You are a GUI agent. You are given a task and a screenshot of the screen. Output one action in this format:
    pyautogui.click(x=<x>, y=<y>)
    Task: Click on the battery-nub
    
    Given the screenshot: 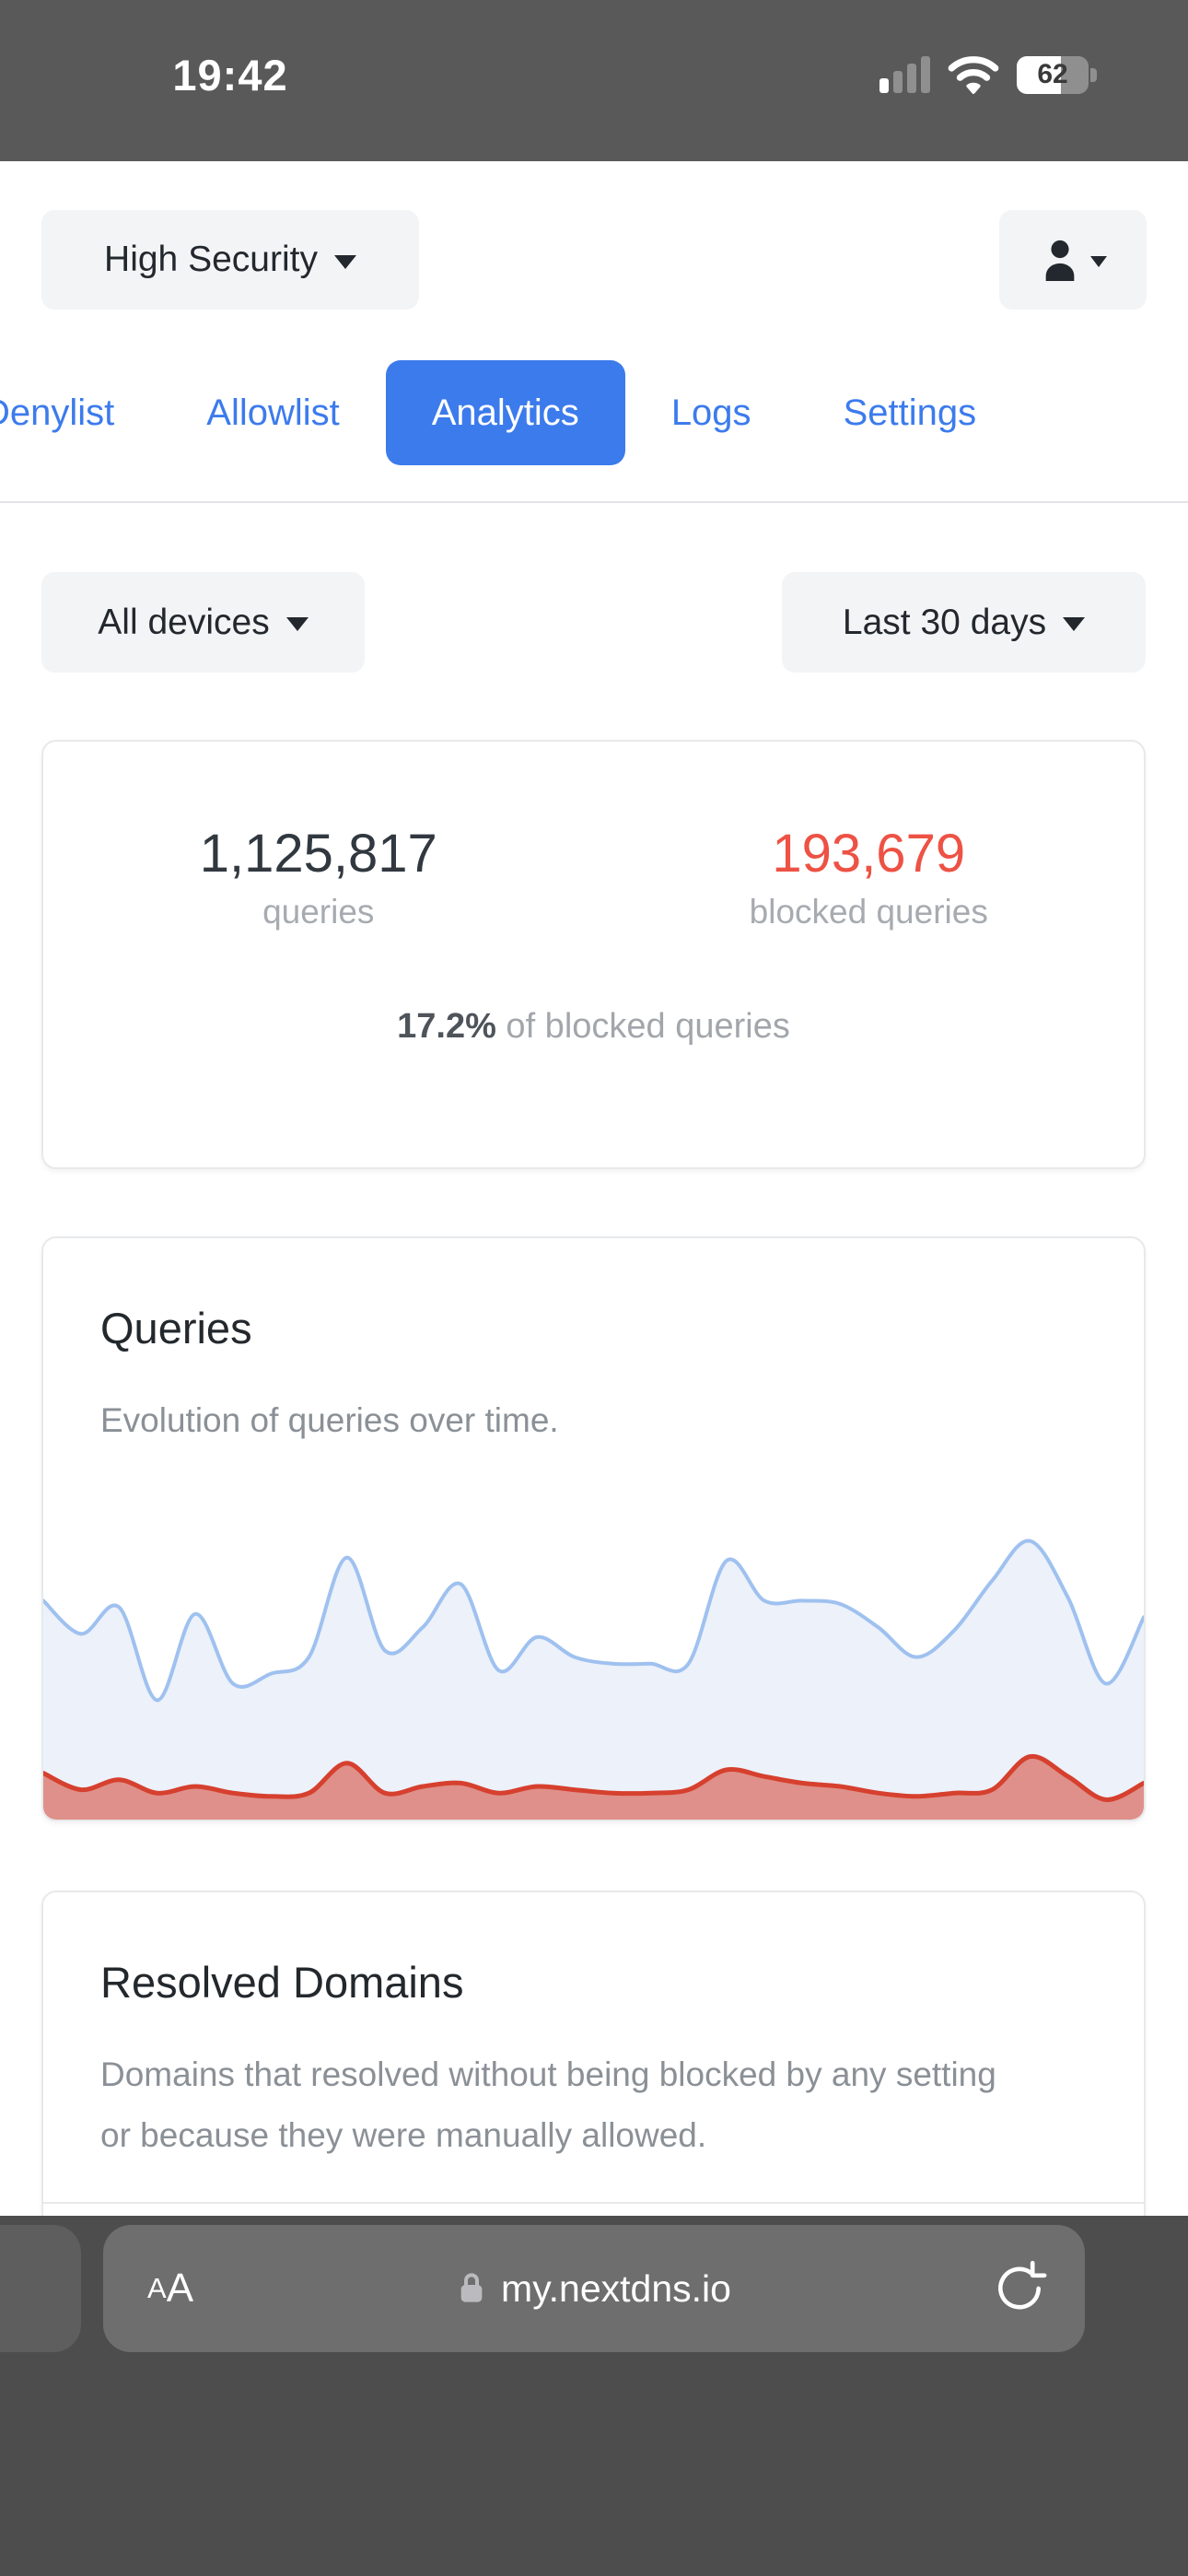 What is the action you would take?
    pyautogui.click(x=1093, y=74)
    